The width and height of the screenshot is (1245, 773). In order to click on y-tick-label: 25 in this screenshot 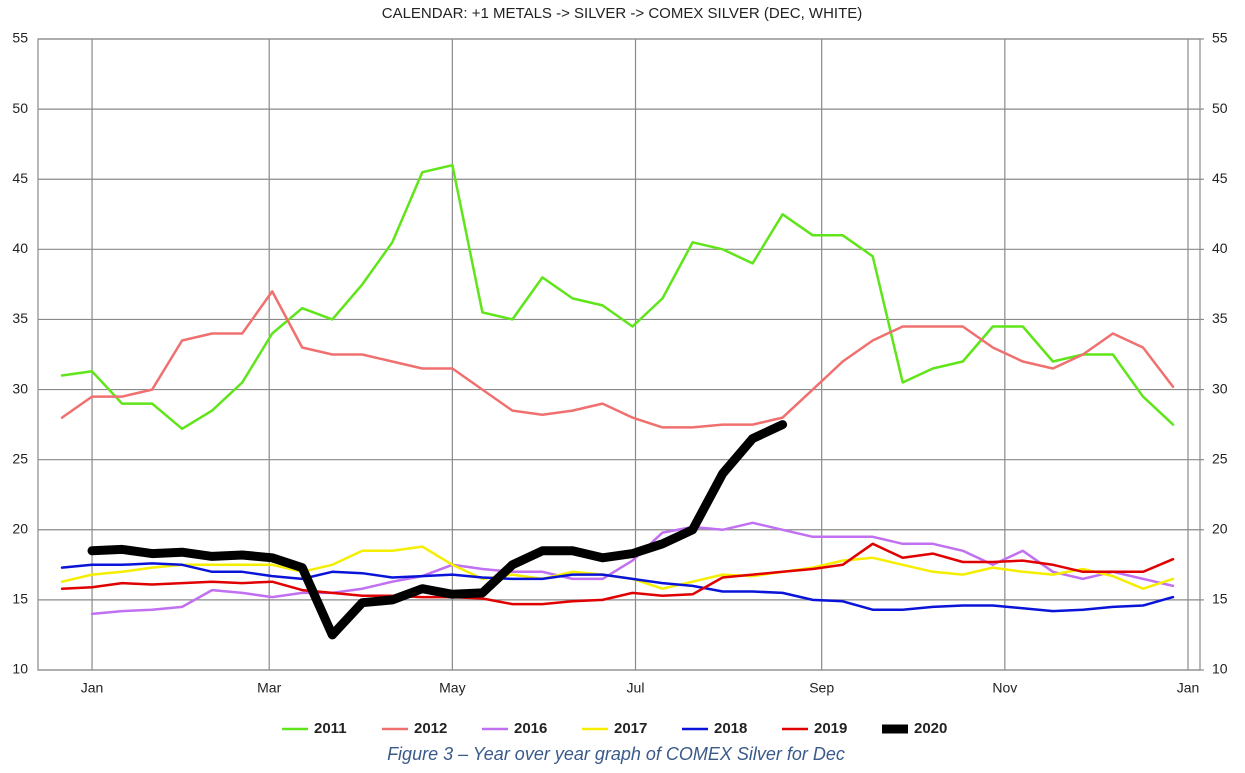, I will do `click(20, 458)`.